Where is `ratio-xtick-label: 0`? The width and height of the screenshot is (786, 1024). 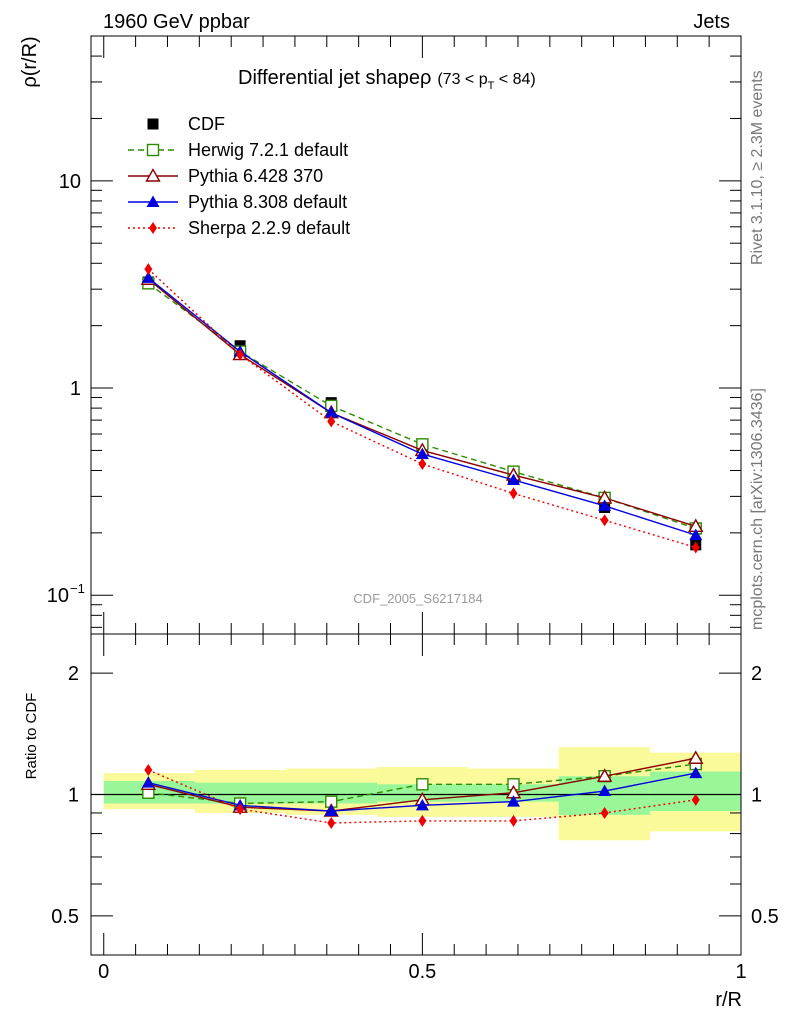
ratio-xtick-label: 0 is located at coordinates (103, 972).